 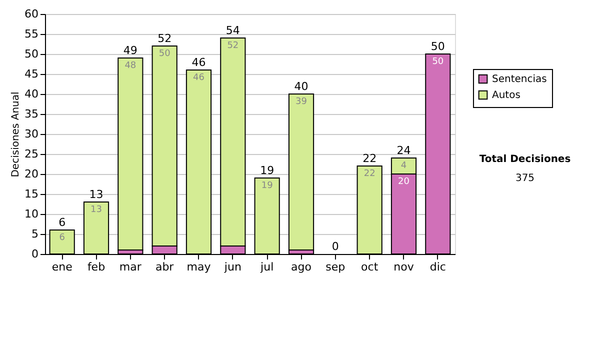 What do you see at coordinates (31, 34) in the screenshot?
I see `y-tick-label: 55` at bounding box center [31, 34].